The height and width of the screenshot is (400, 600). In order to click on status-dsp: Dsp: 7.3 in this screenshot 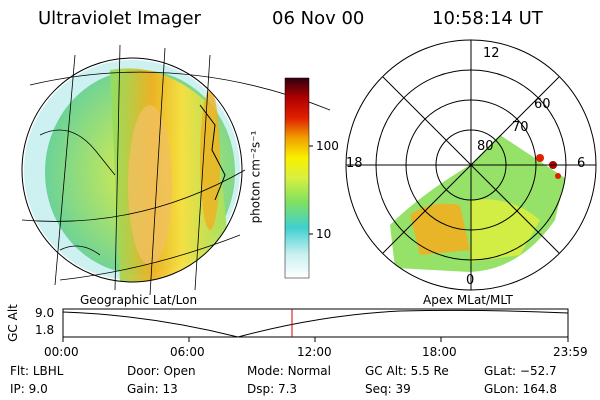, I will do `click(272, 389)`.